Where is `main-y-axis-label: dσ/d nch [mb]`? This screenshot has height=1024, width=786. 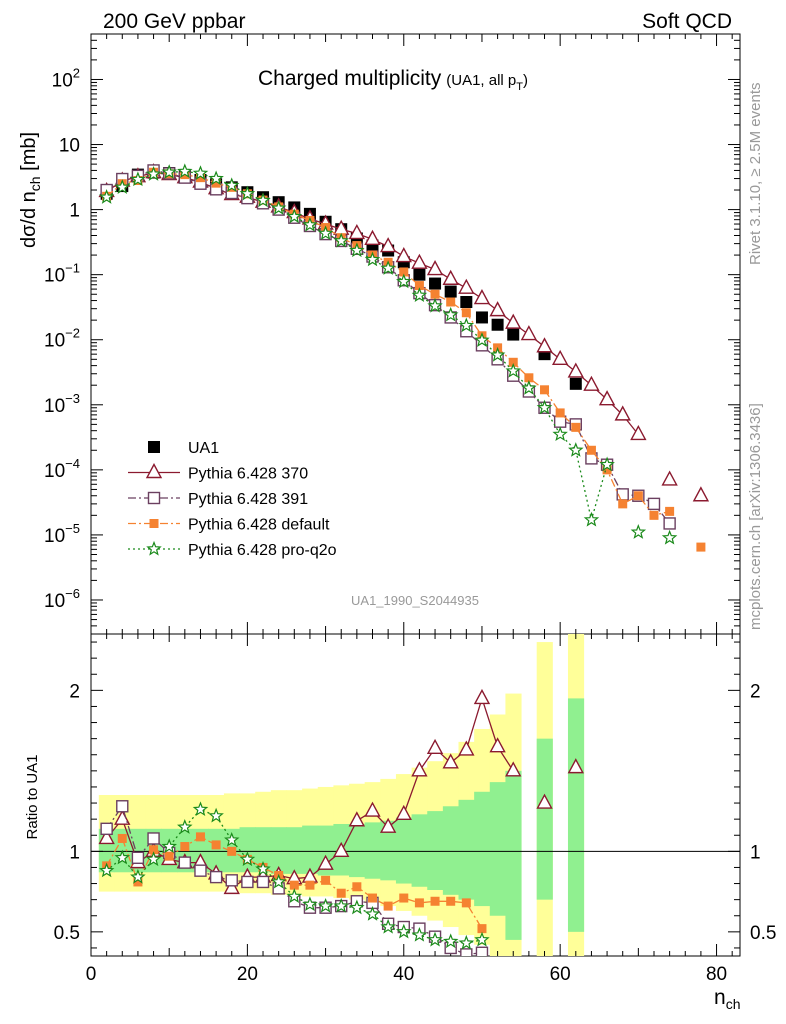 main-y-axis-label: dσ/d nch [mb] is located at coordinates (30, 190).